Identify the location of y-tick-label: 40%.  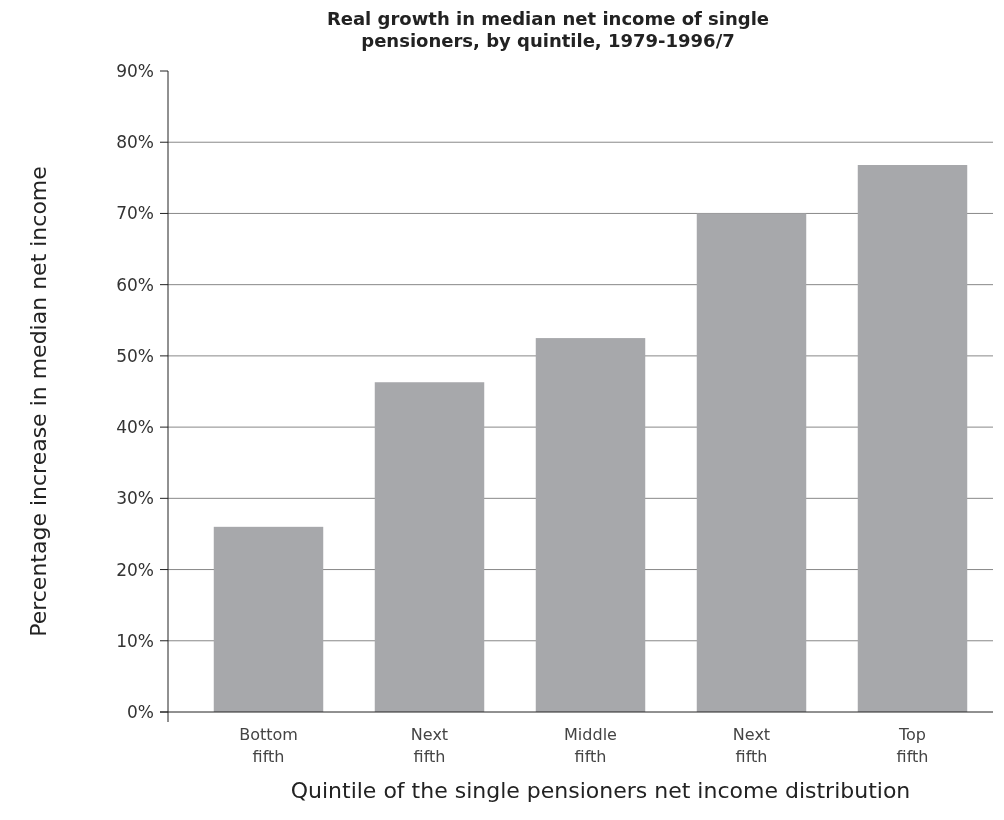
(135, 427).